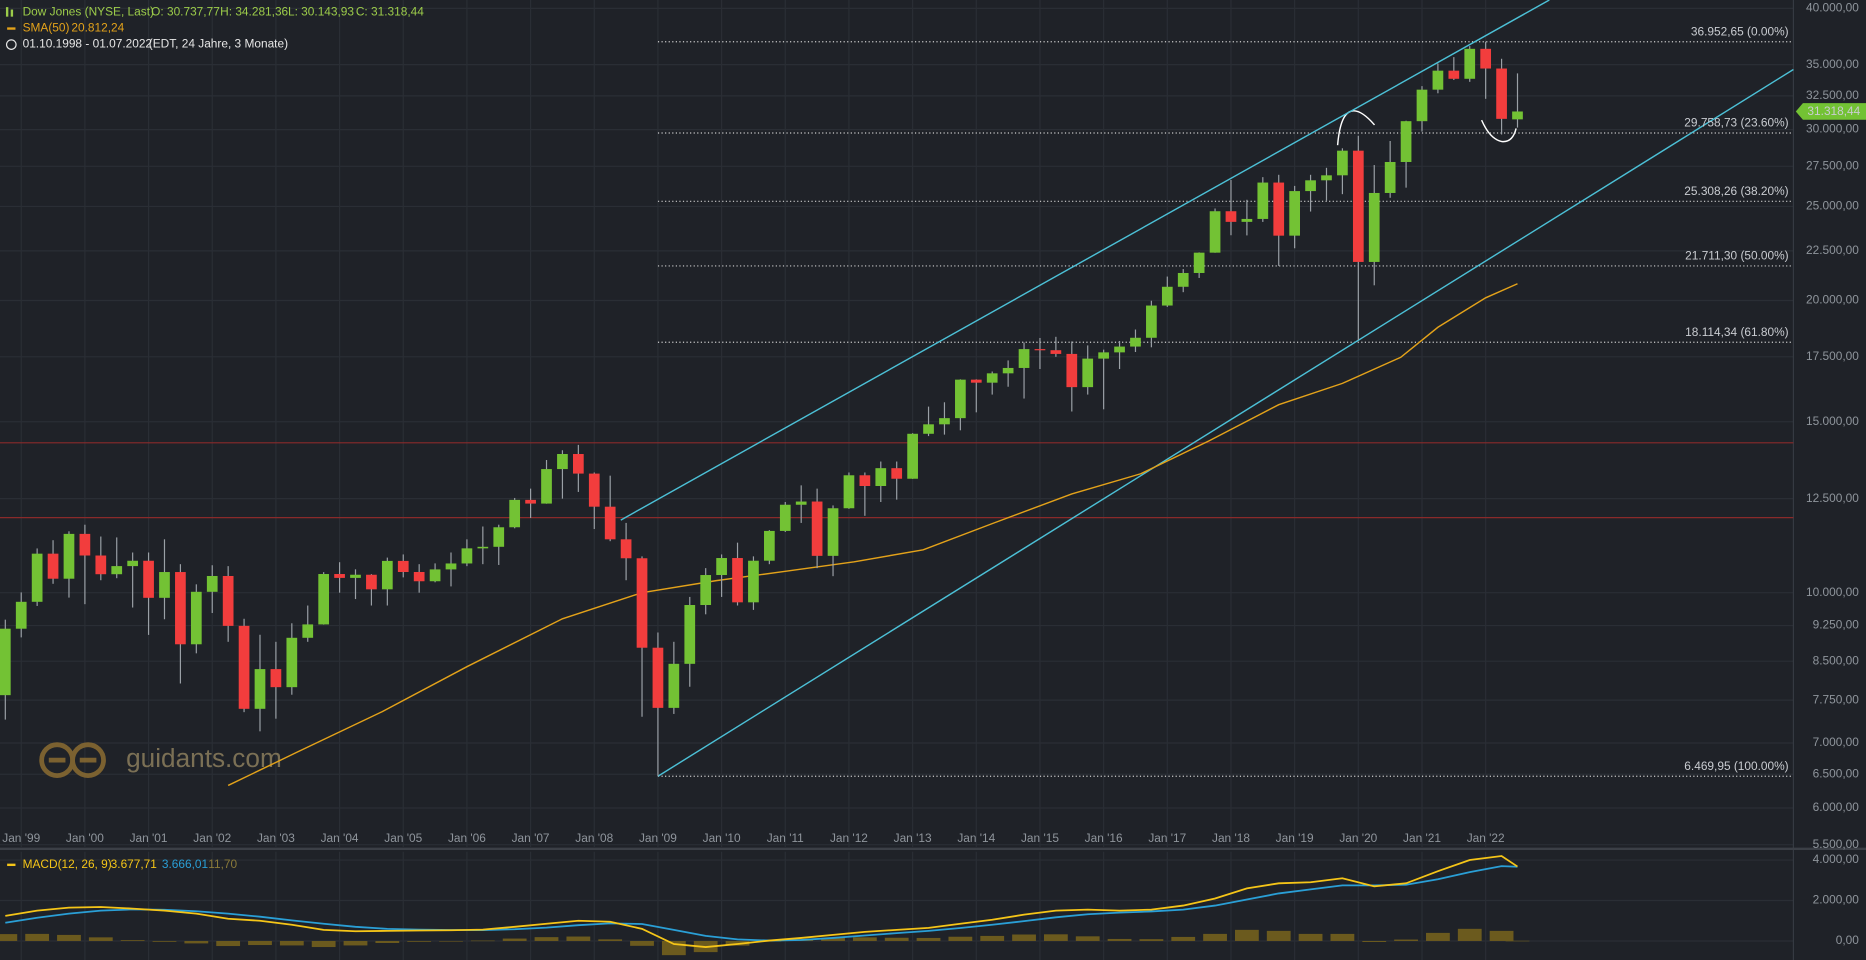 The image size is (1866, 960). Describe the element at coordinates (658, 838) in the screenshot. I see `x-tick-label: Jan '09` at that location.